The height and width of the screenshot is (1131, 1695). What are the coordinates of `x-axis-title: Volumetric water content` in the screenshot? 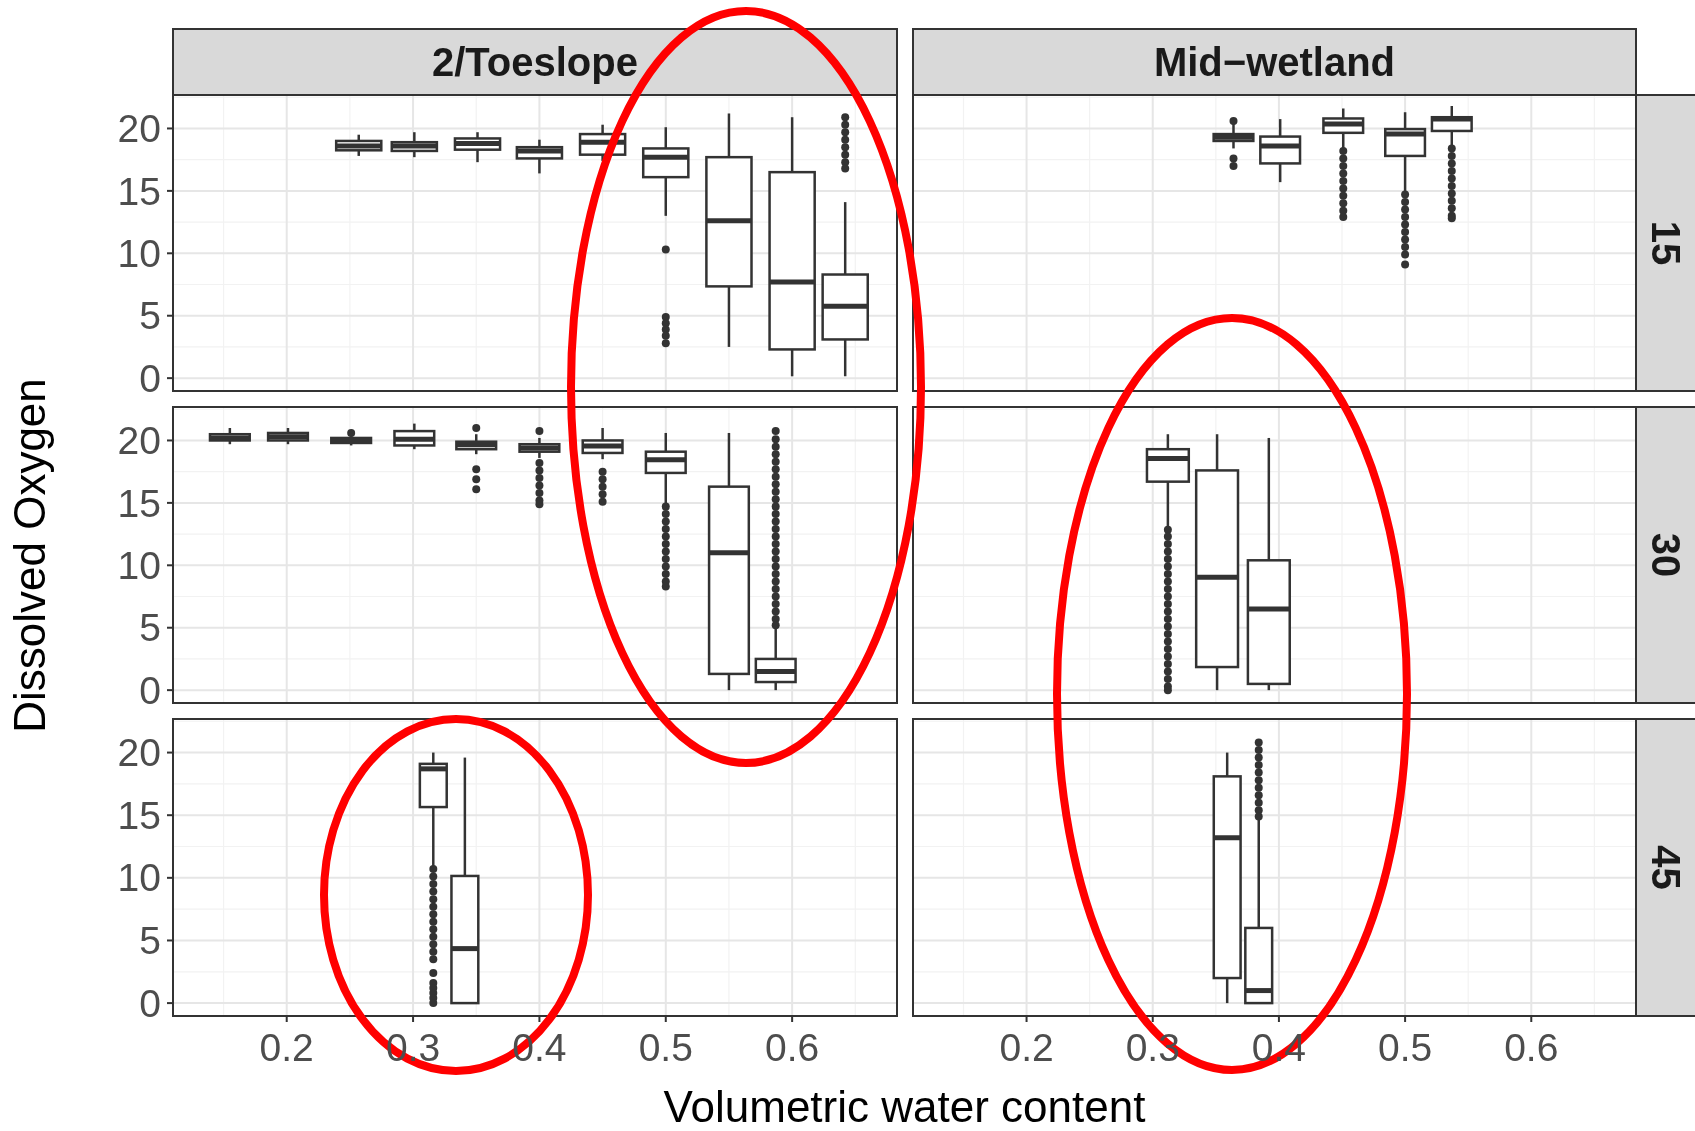 It's located at (904, 1106).